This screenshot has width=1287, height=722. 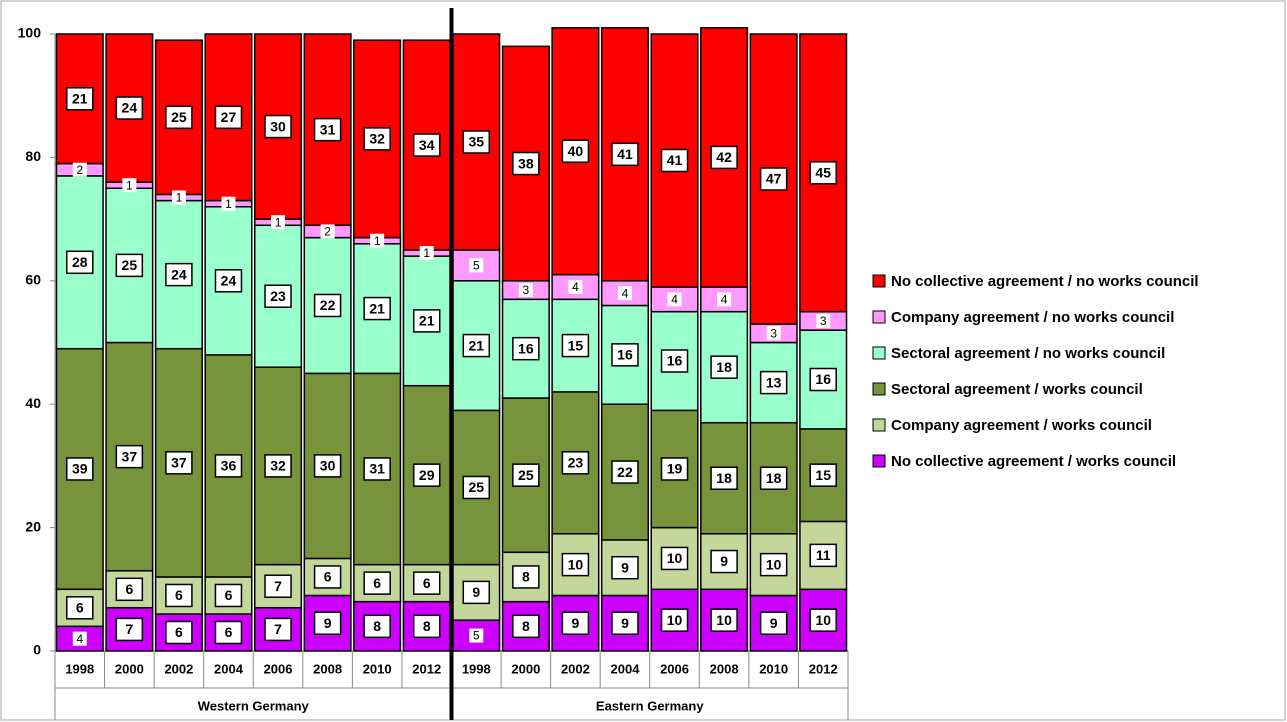 What do you see at coordinates (1021, 425) in the screenshot?
I see `legend-label: Company agreement / works council` at bounding box center [1021, 425].